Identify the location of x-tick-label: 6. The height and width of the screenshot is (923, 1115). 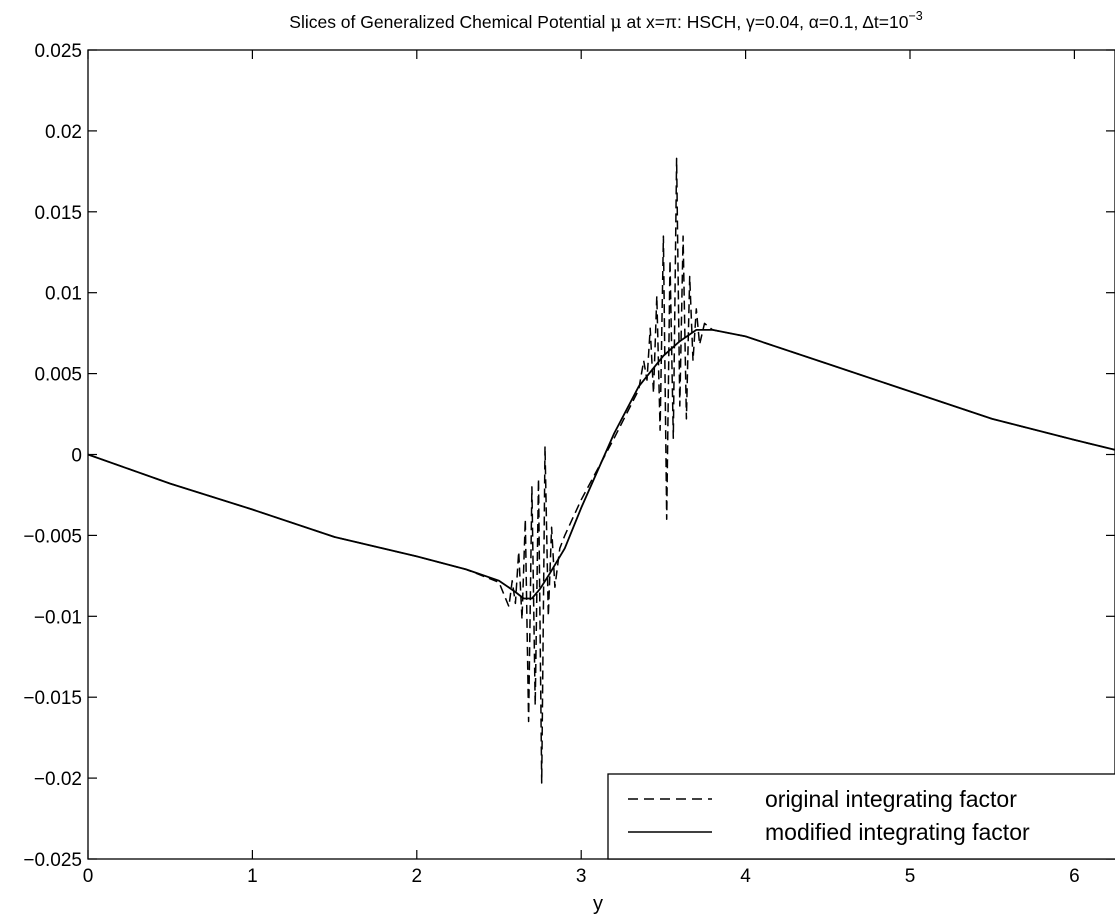
(1074, 876).